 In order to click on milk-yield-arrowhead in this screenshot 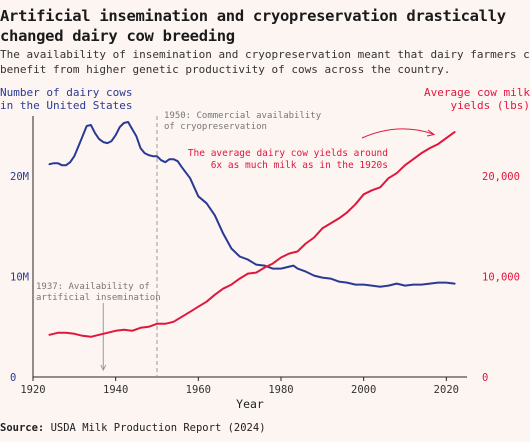, I will do `click(431, 133)`.